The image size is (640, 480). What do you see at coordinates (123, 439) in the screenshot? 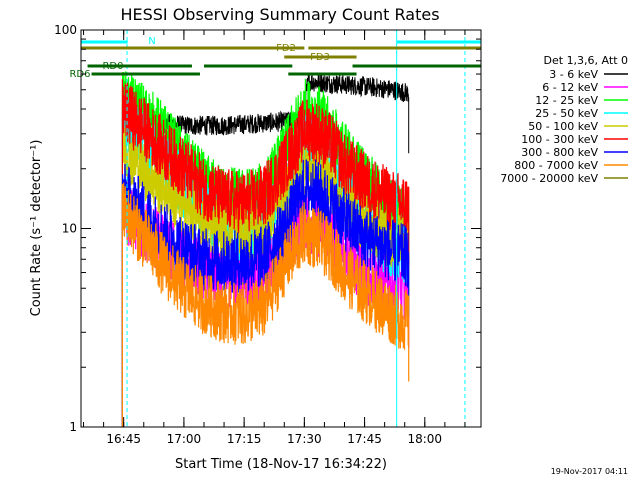
I see `x-tick-label-0: 16:45` at bounding box center [123, 439].